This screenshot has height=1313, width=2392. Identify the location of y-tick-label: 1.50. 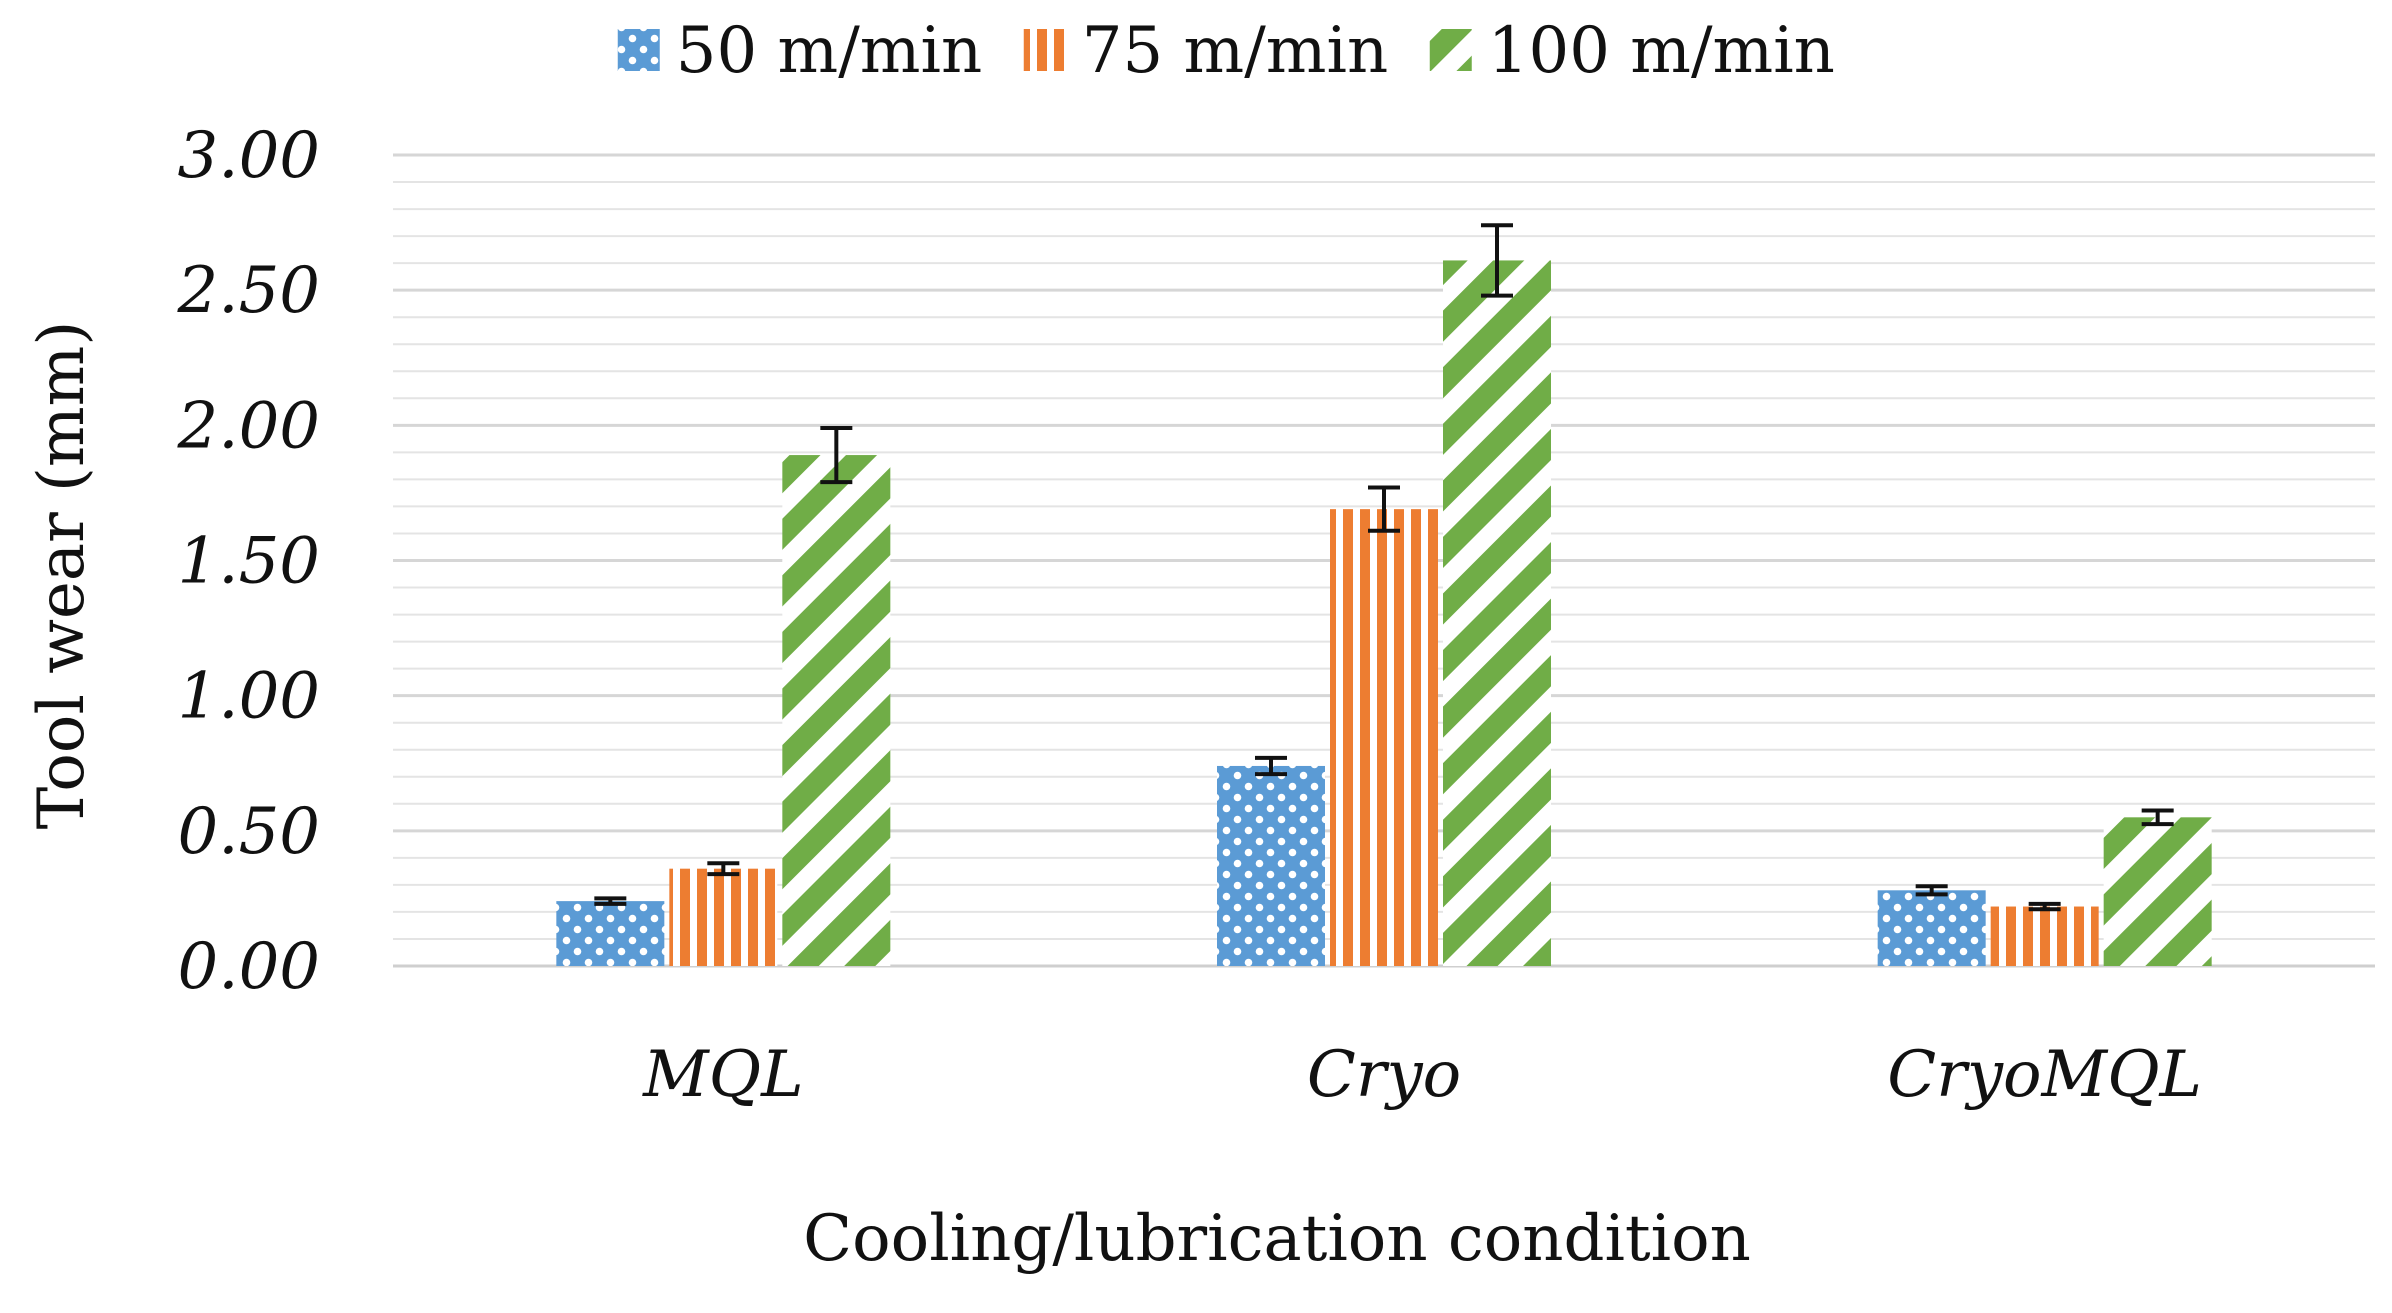
(249, 562).